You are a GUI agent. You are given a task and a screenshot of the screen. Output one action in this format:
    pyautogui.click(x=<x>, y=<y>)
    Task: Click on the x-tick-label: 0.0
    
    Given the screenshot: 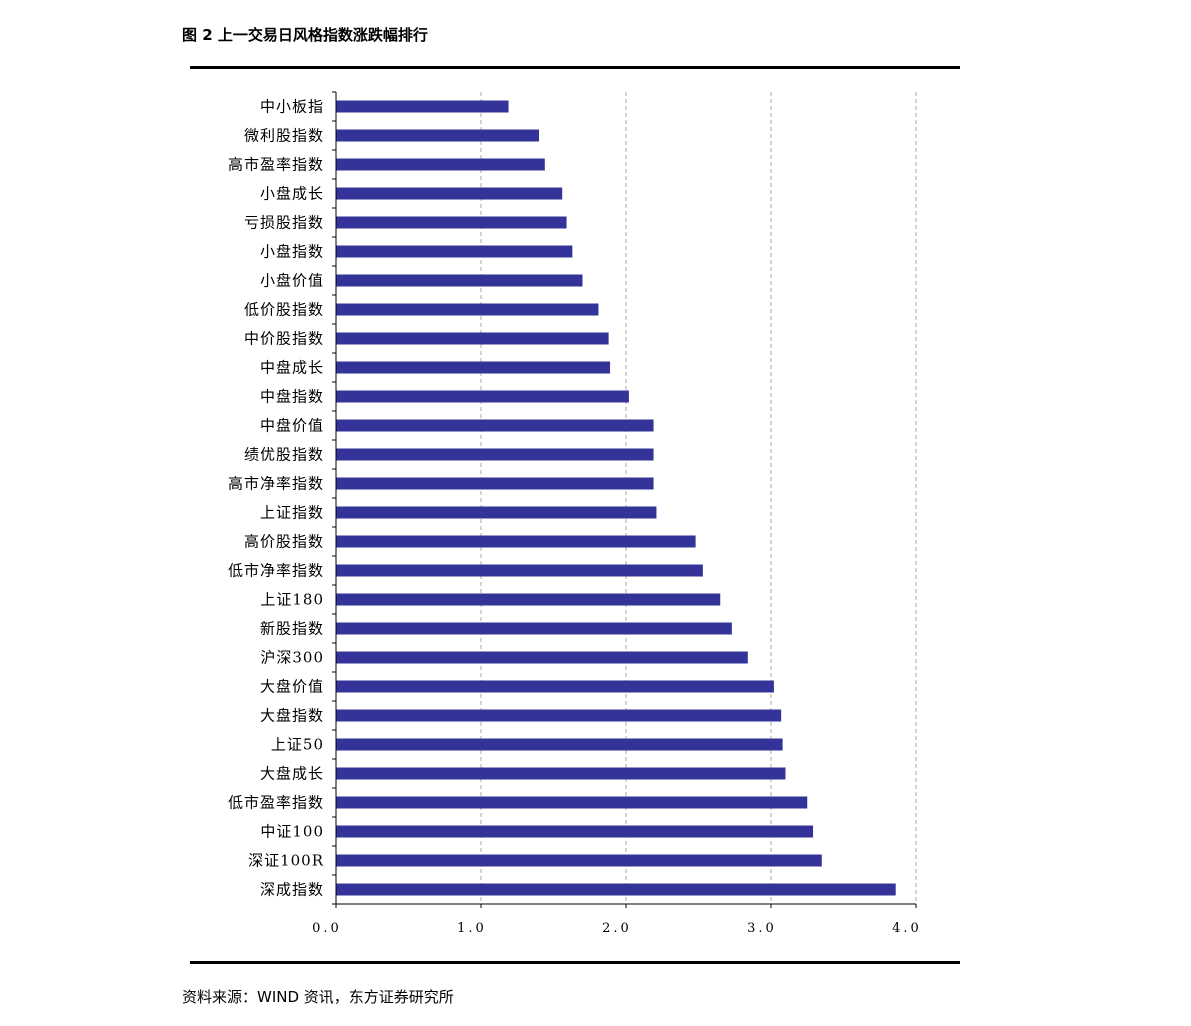 What is the action you would take?
    pyautogui.click(x=327, y=928)
    